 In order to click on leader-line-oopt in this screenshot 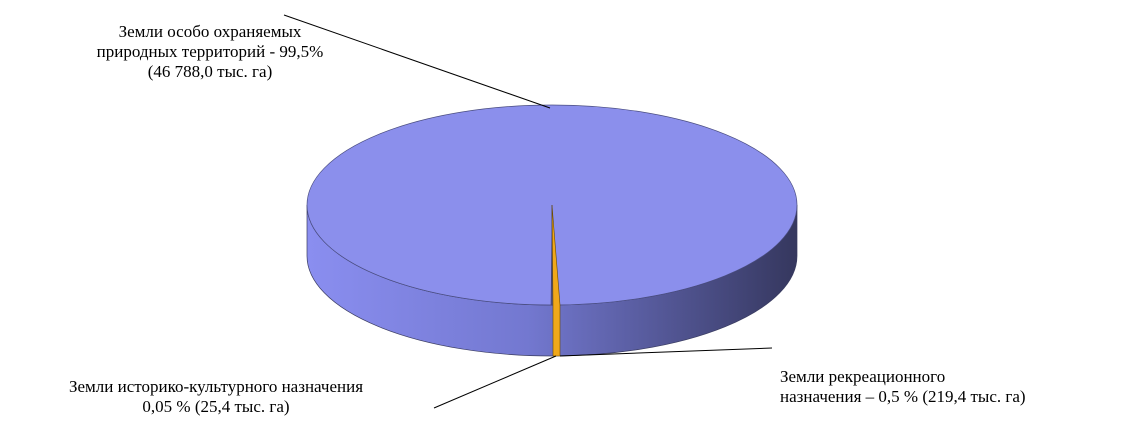, I will do `click(417, 61)`.